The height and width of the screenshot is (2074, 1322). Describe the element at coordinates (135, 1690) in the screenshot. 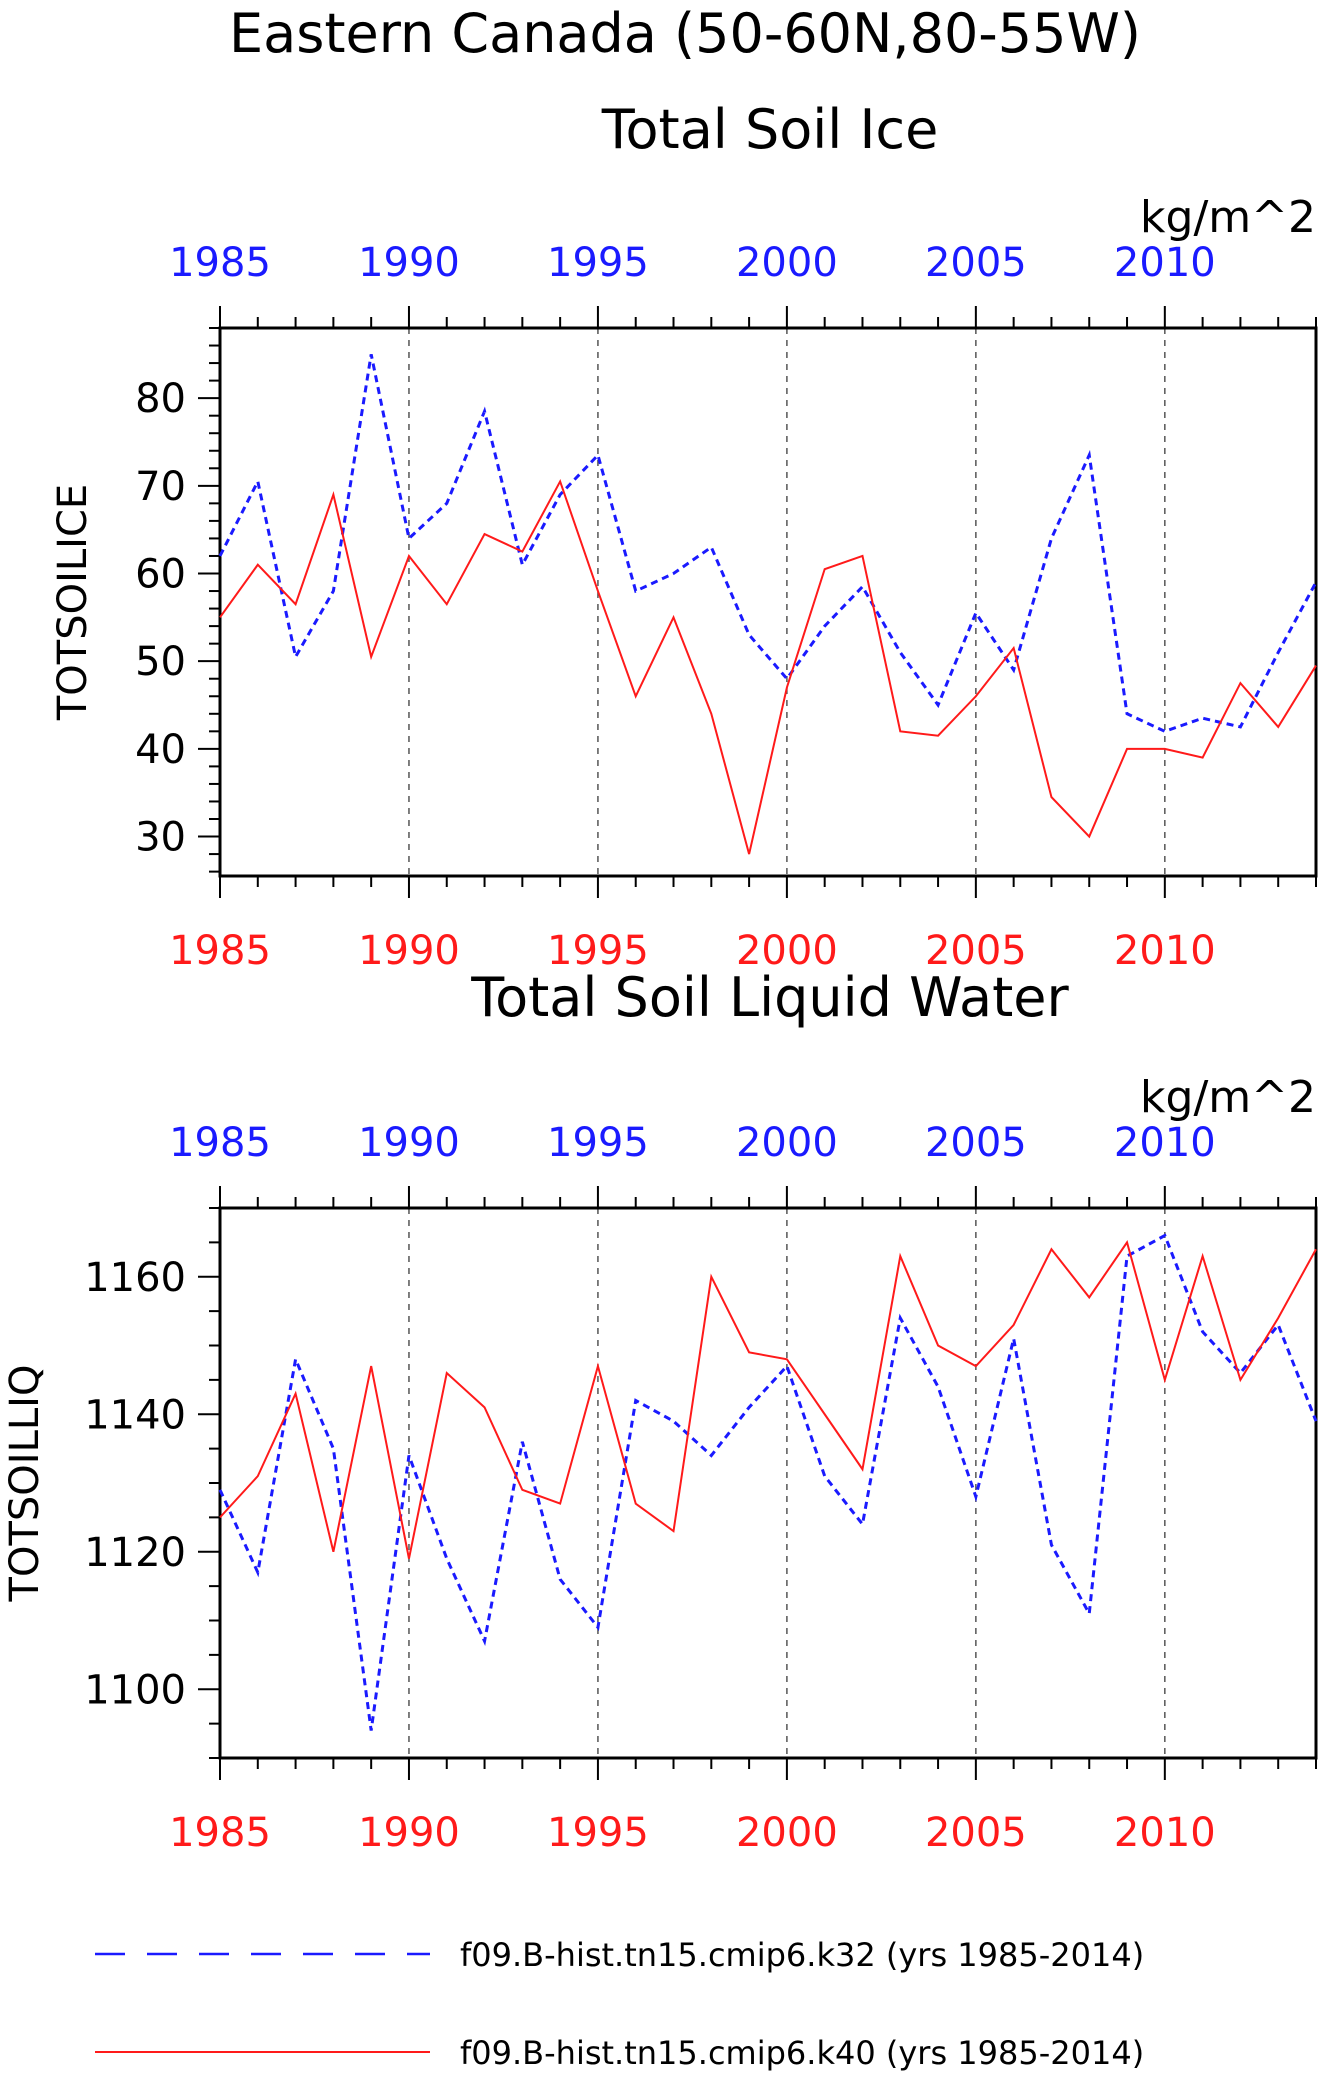

I see `y-tick-label: 1100` at that location.